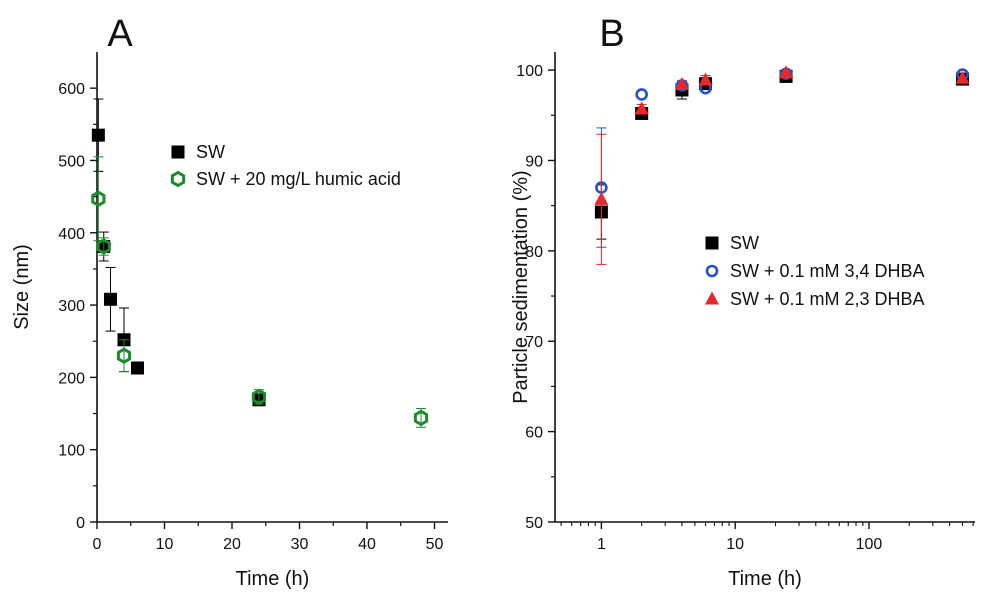  I want to click on y-tick-label: 90, so click(534, 161).